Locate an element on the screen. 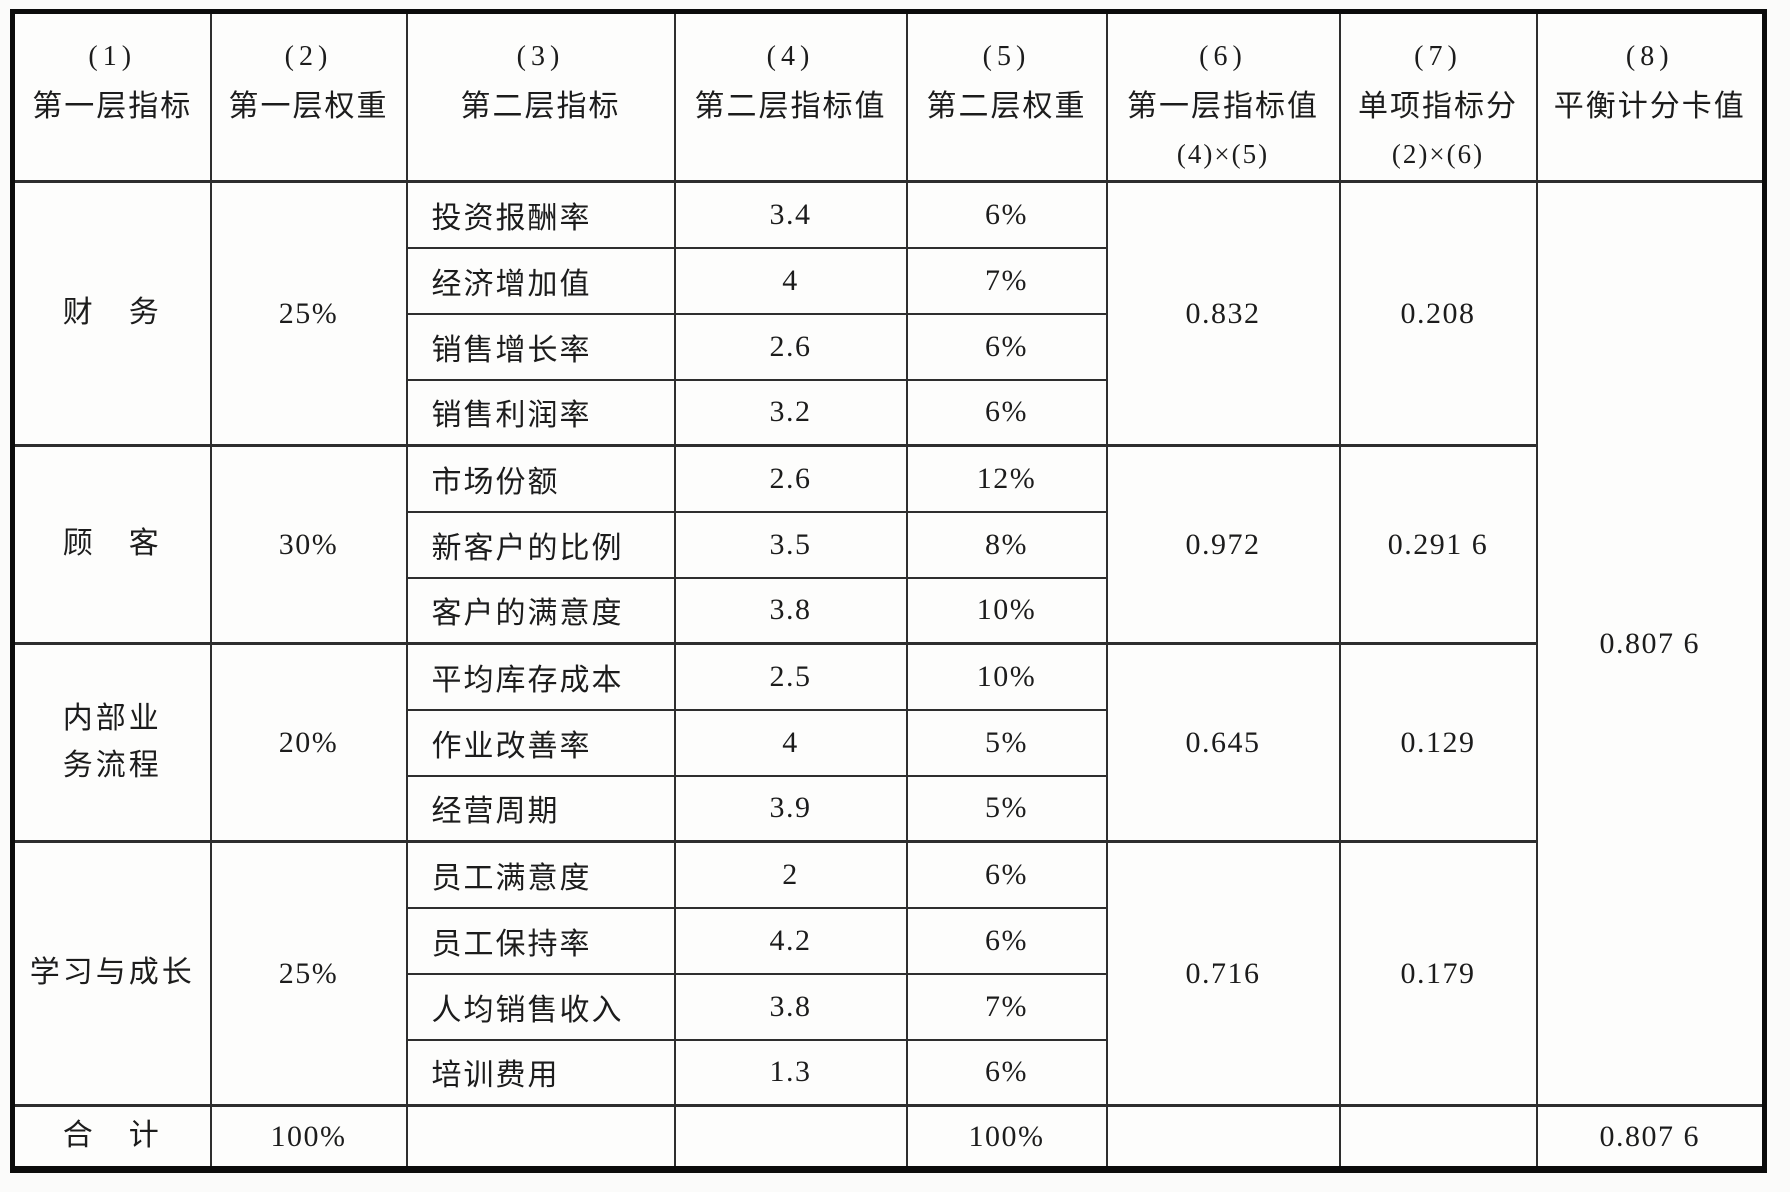 The width and height of the screenshot is (1790, 1192). table-row: 人均销售收入 3.8 7% is located at coordinates (889, 1006).